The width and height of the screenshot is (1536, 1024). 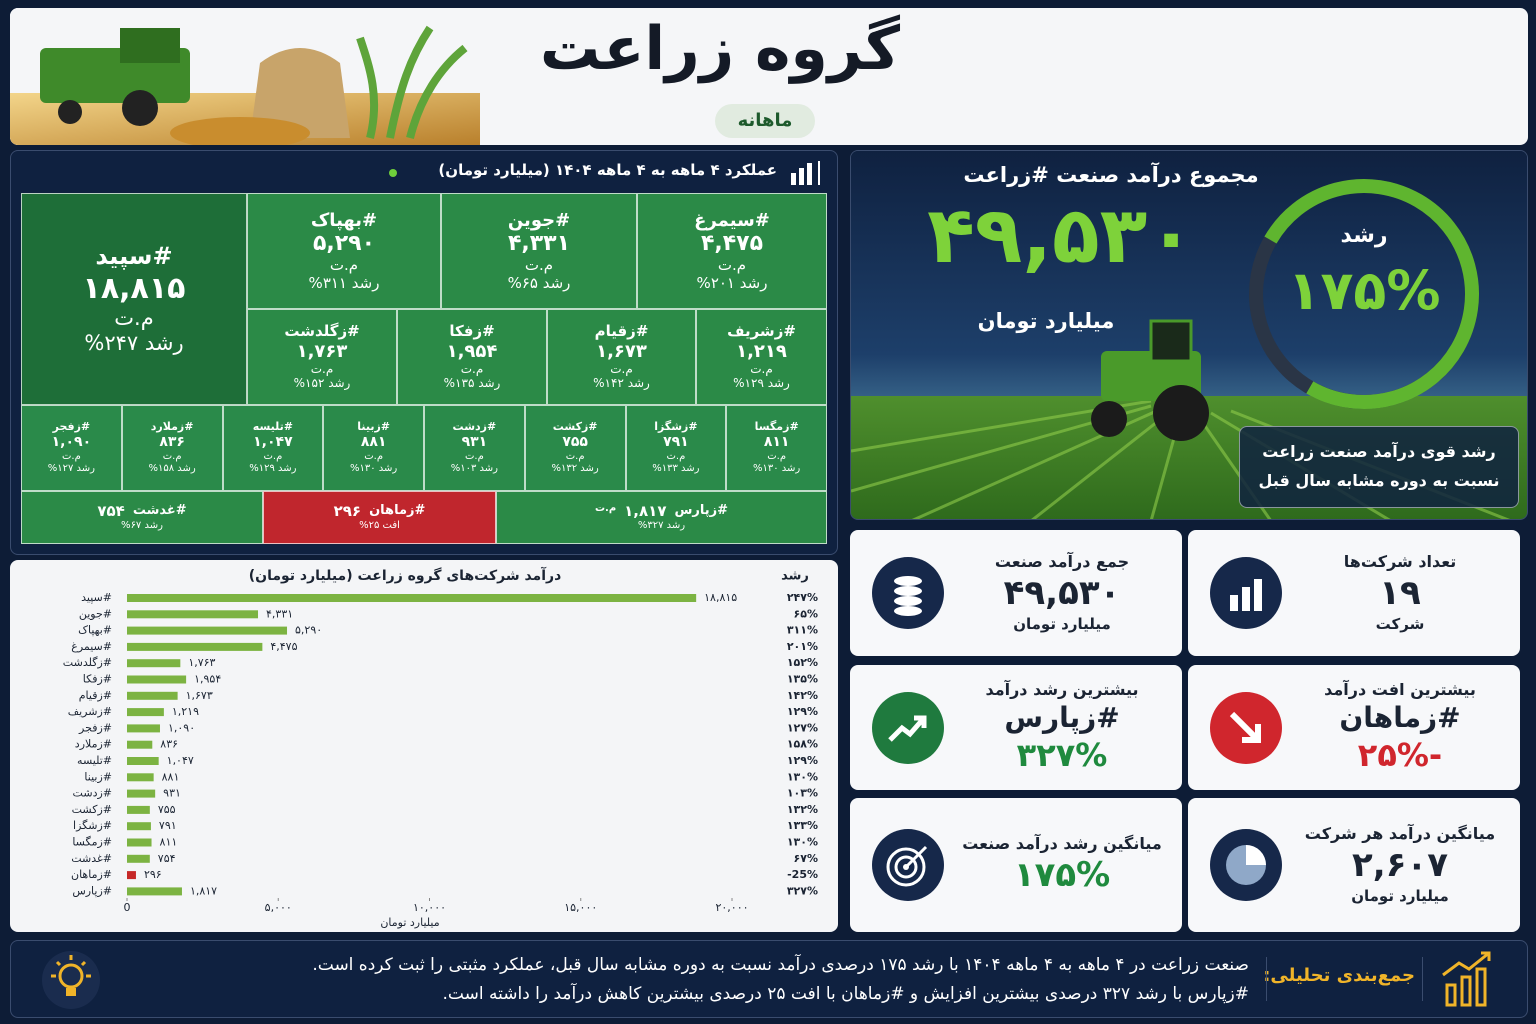 I want to click on treemap-tile: #تلیسه ۱,۰۴۷ م.ت رشد ۱۲۹%, so click(x=273, y=448).